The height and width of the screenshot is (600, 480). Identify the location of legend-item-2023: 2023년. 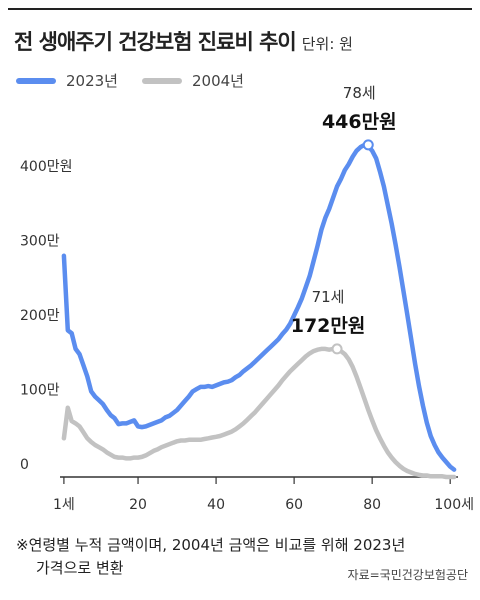
(67, 80).